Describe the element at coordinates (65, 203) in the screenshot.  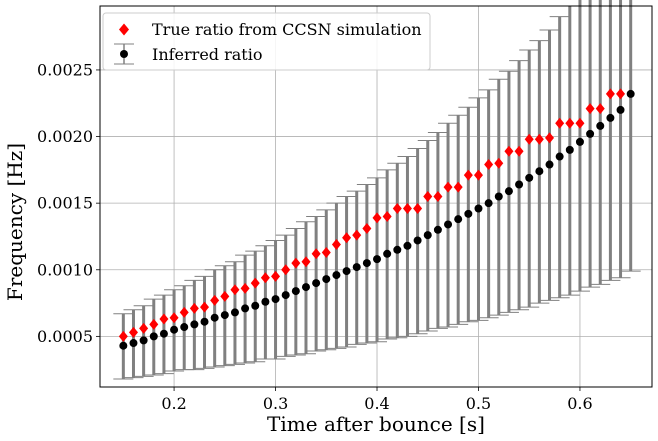
I see `y-tick-label: 0.0015` at that location.